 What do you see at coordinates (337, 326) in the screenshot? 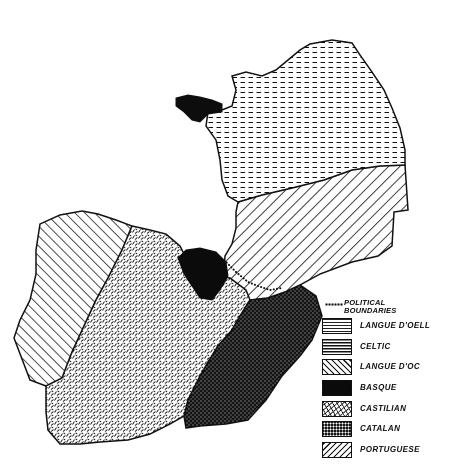
I see `swatch-langue-doeil` at bounding box center [337, 326].